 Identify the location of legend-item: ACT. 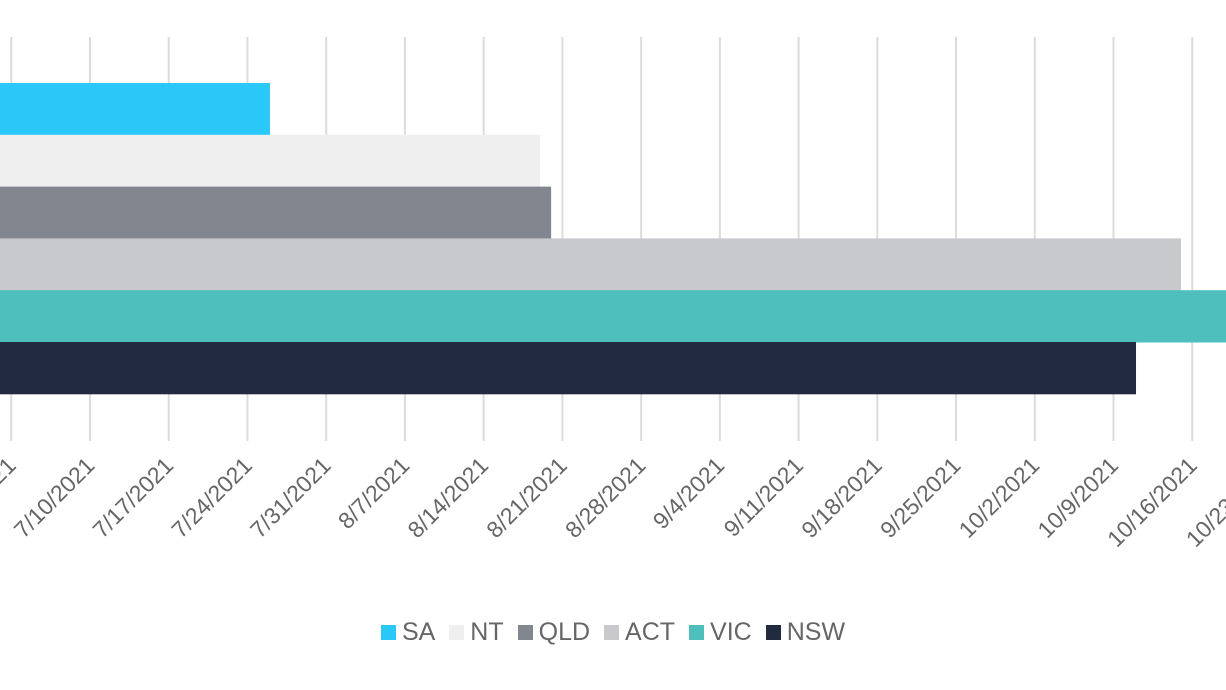
(639, 632).